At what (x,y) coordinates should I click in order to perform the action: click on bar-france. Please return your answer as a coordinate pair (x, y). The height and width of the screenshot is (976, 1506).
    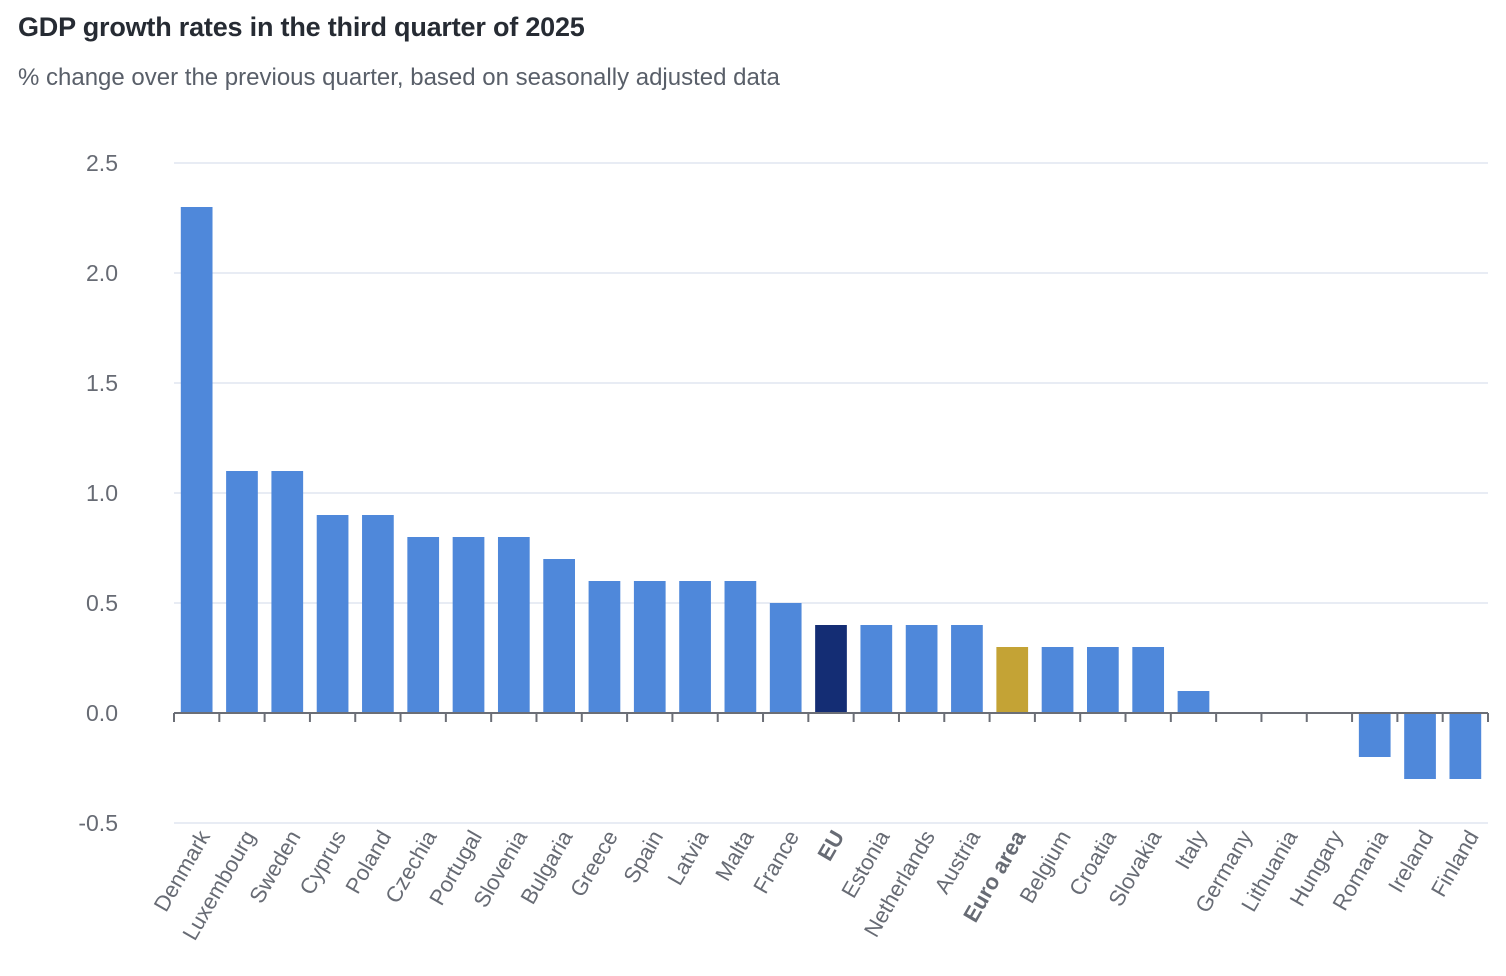
    Looking at the image, I should click on (785, 658).